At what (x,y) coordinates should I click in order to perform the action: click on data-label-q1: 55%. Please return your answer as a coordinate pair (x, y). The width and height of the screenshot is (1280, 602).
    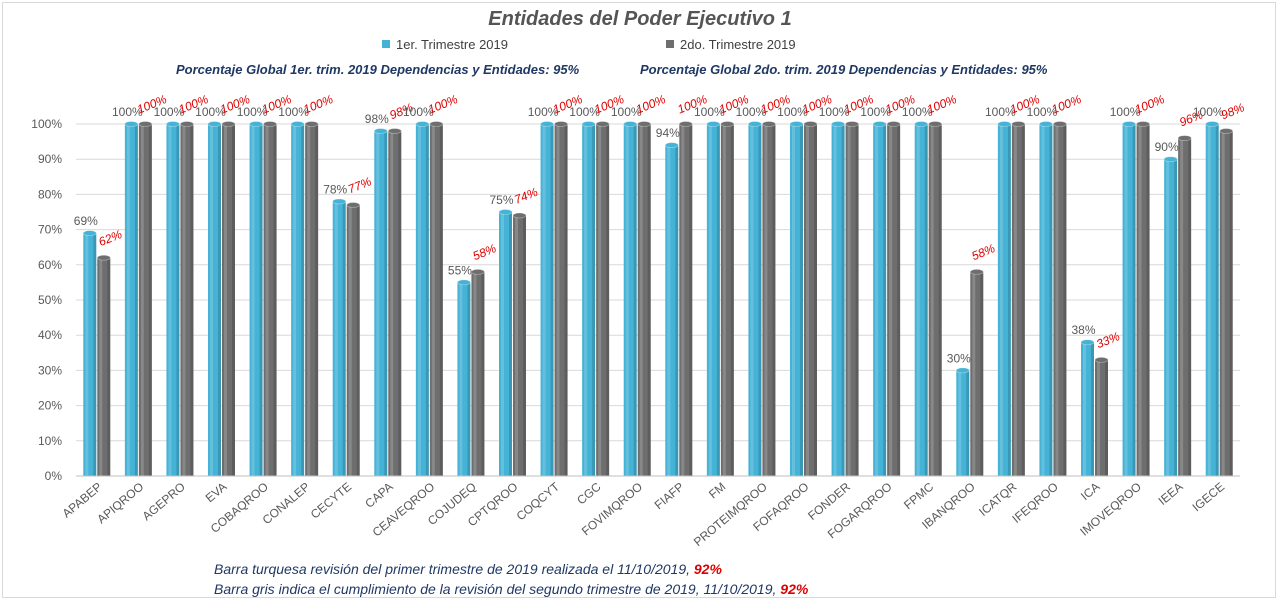
    Looking at the image, I should click on (460, 270).